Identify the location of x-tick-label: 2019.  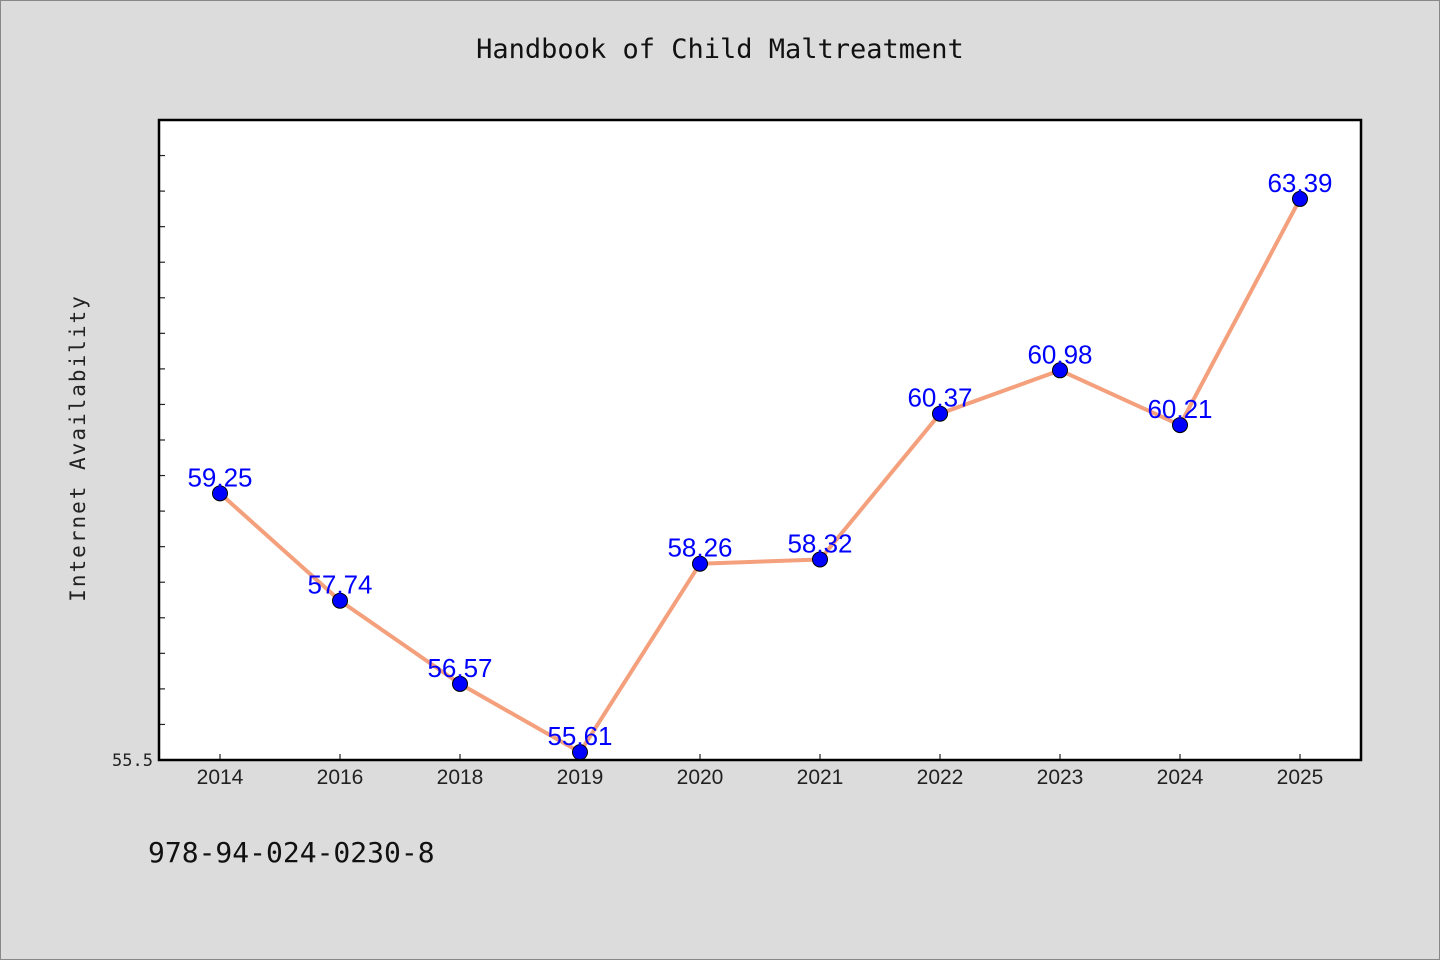
(580, 777).